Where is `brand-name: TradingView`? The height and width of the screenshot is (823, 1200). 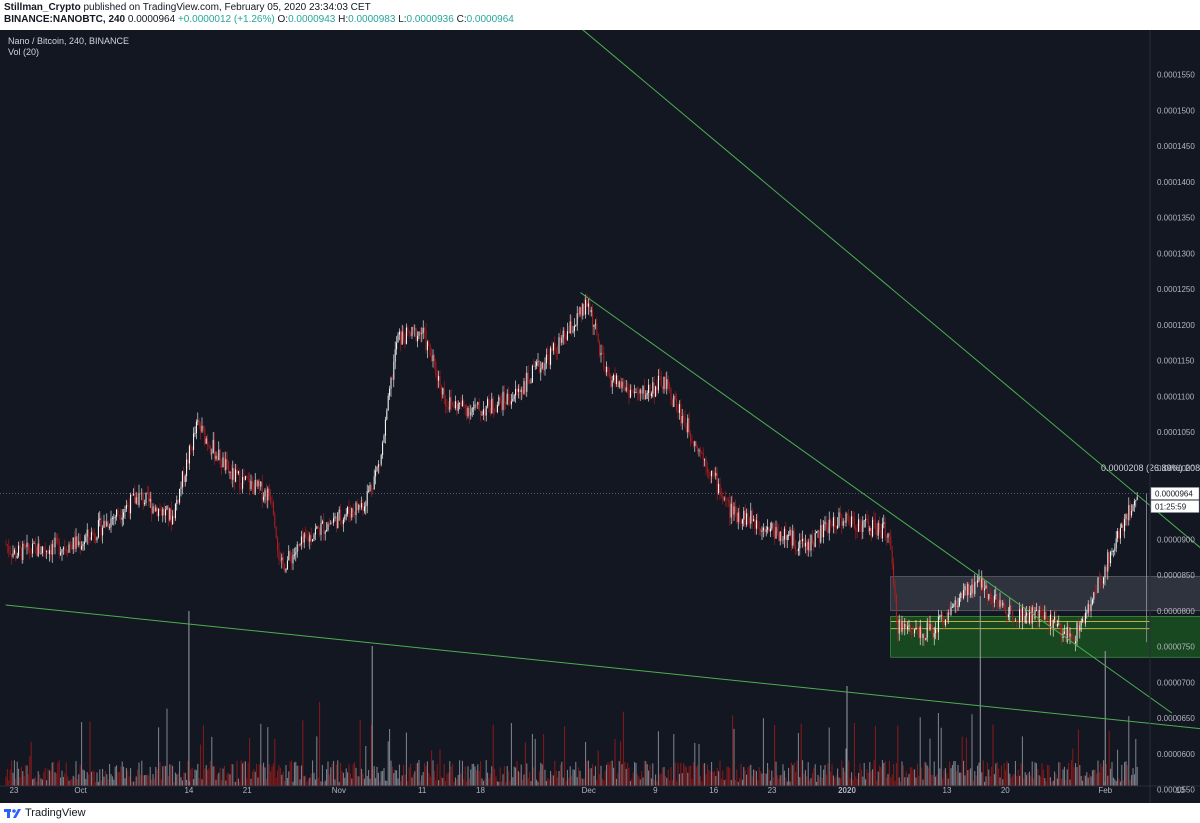 brand-name: TradingView is located at coordinates (55, 813).